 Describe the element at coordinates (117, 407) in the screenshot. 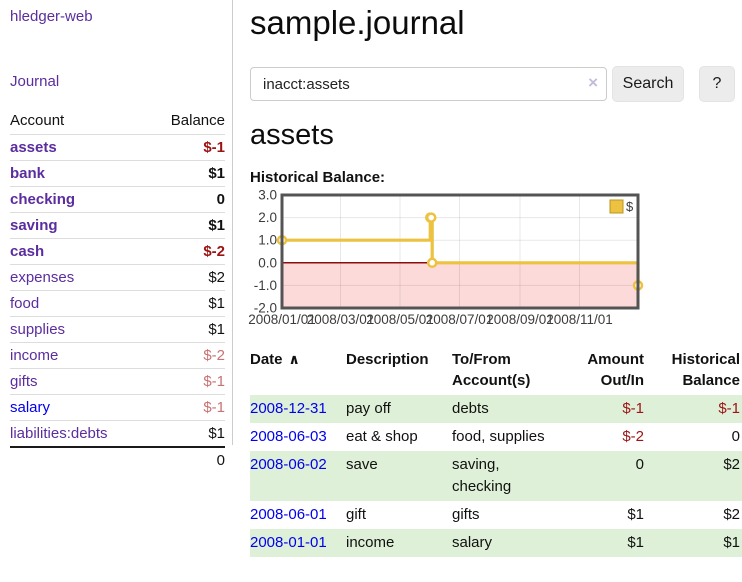

I see `account-row: salary $-1` at that location.